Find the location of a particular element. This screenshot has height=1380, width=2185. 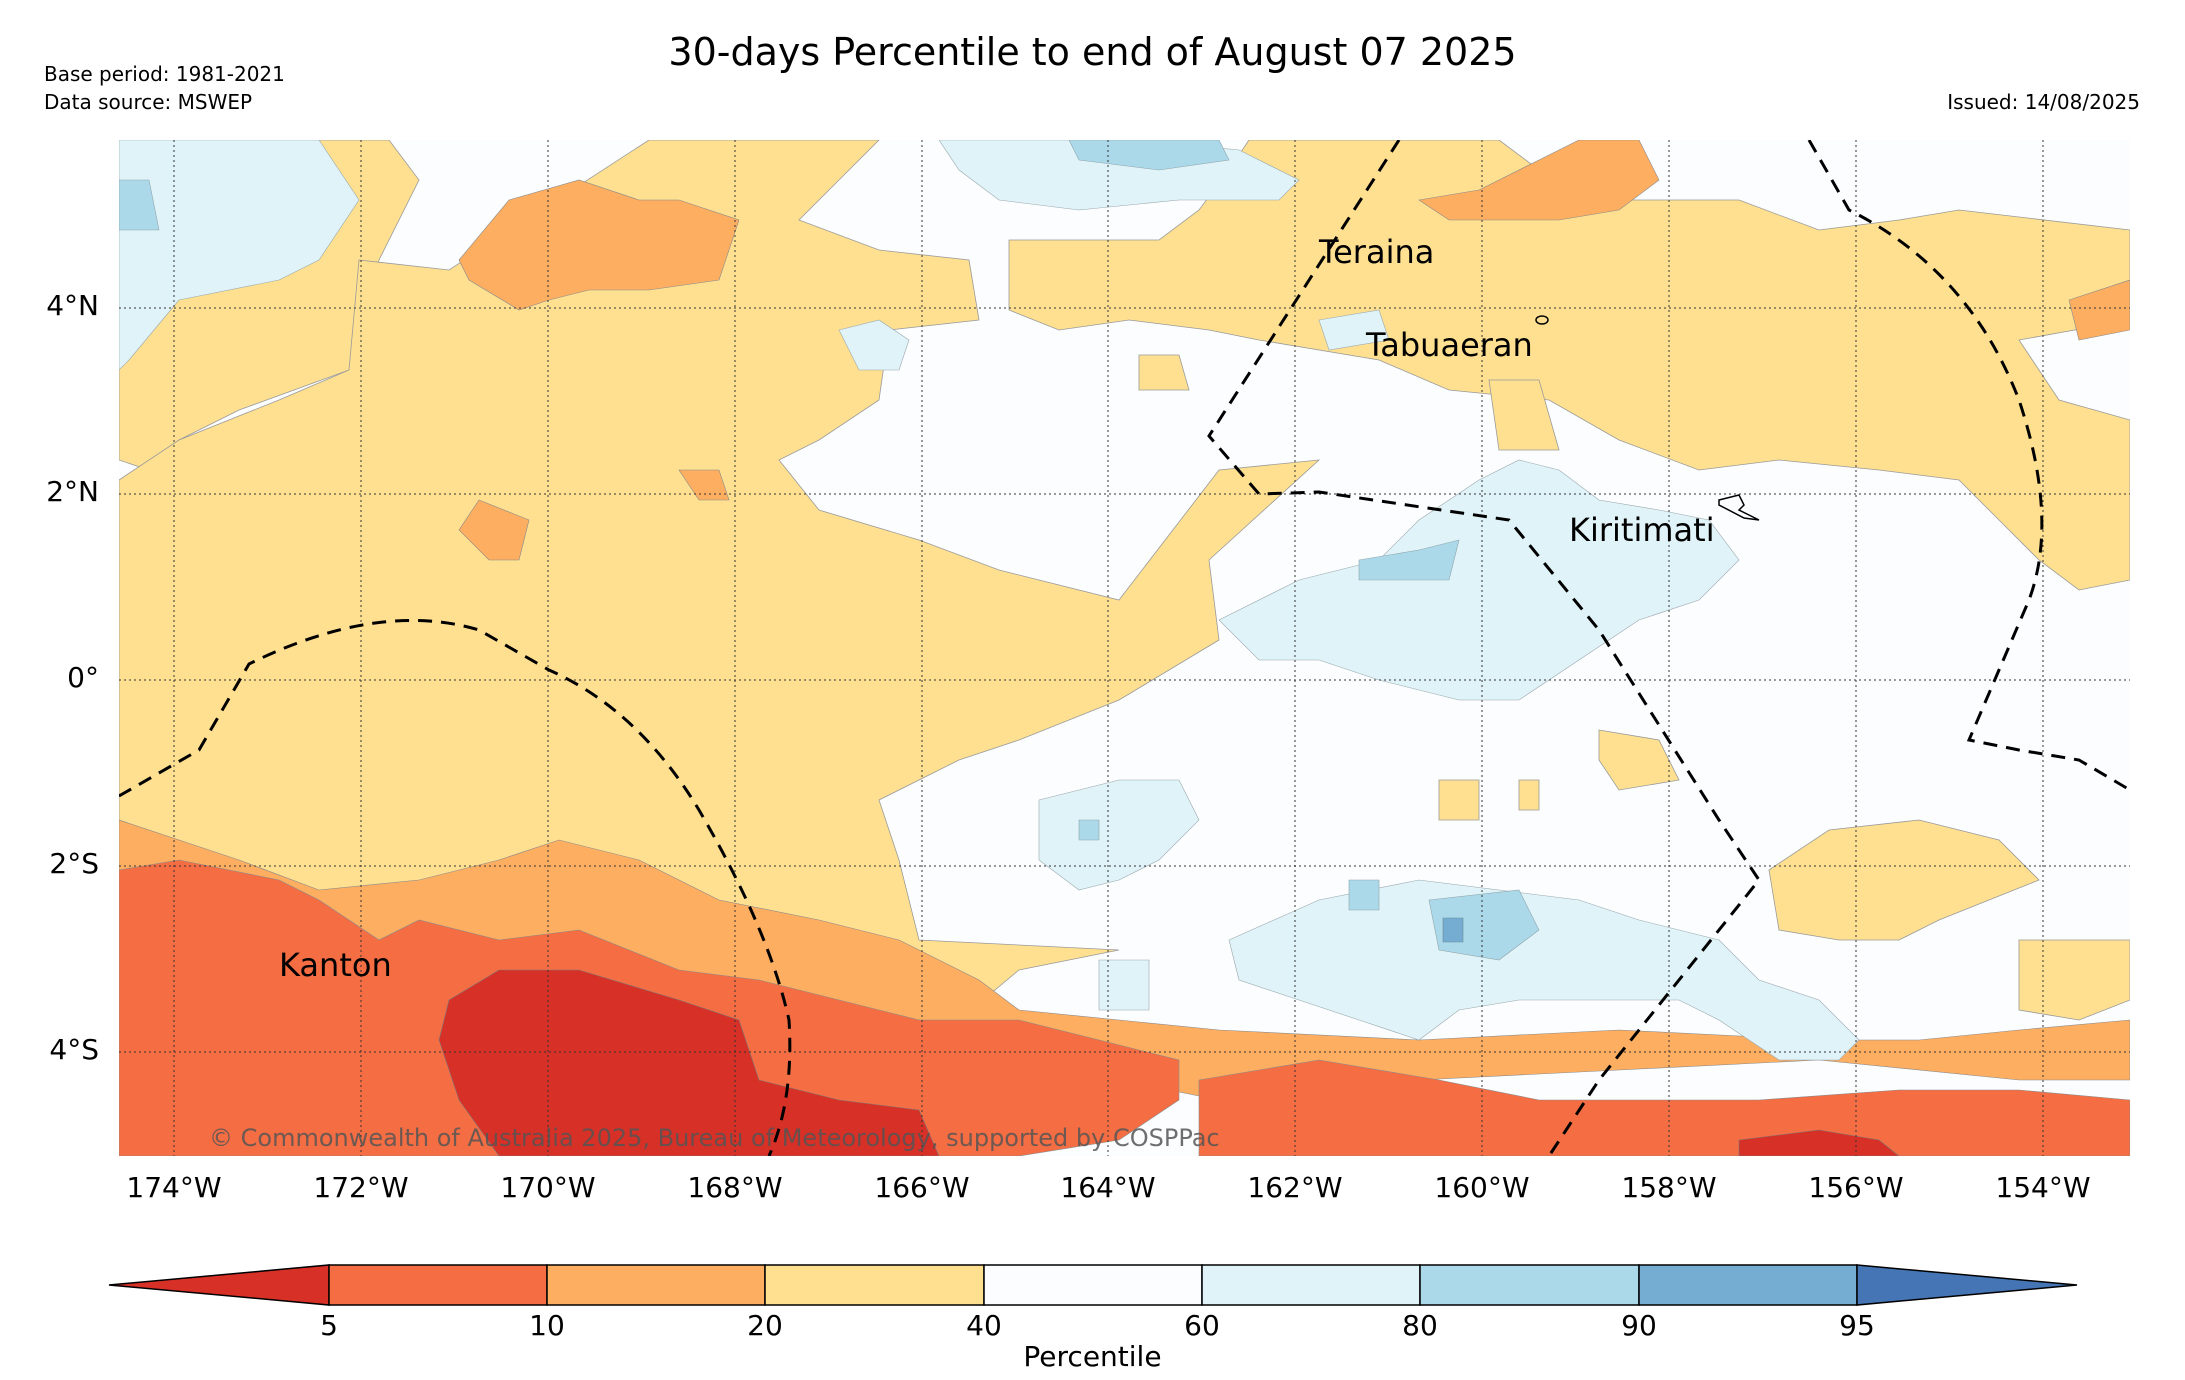

colorbar-tick-90: 90 is located at coordinates (1639, 1325).